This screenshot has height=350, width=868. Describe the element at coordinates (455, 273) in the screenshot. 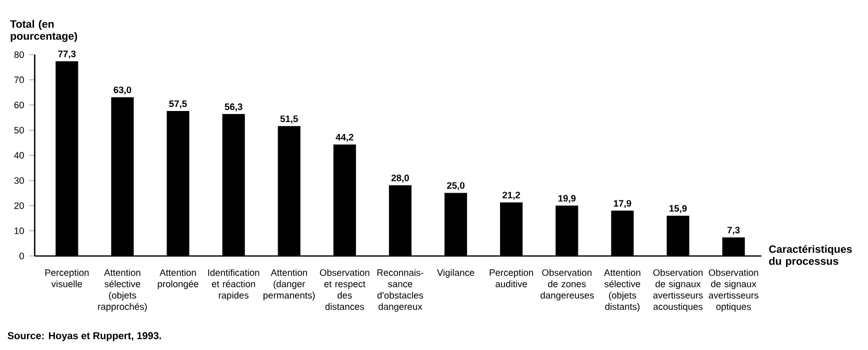

I see `x-tick-label: Vigilance` at that location.